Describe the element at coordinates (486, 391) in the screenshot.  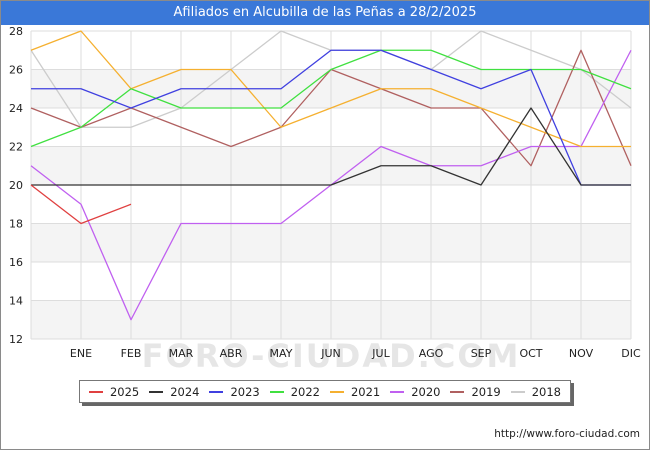
I see `legend-label: 2019` at that location.